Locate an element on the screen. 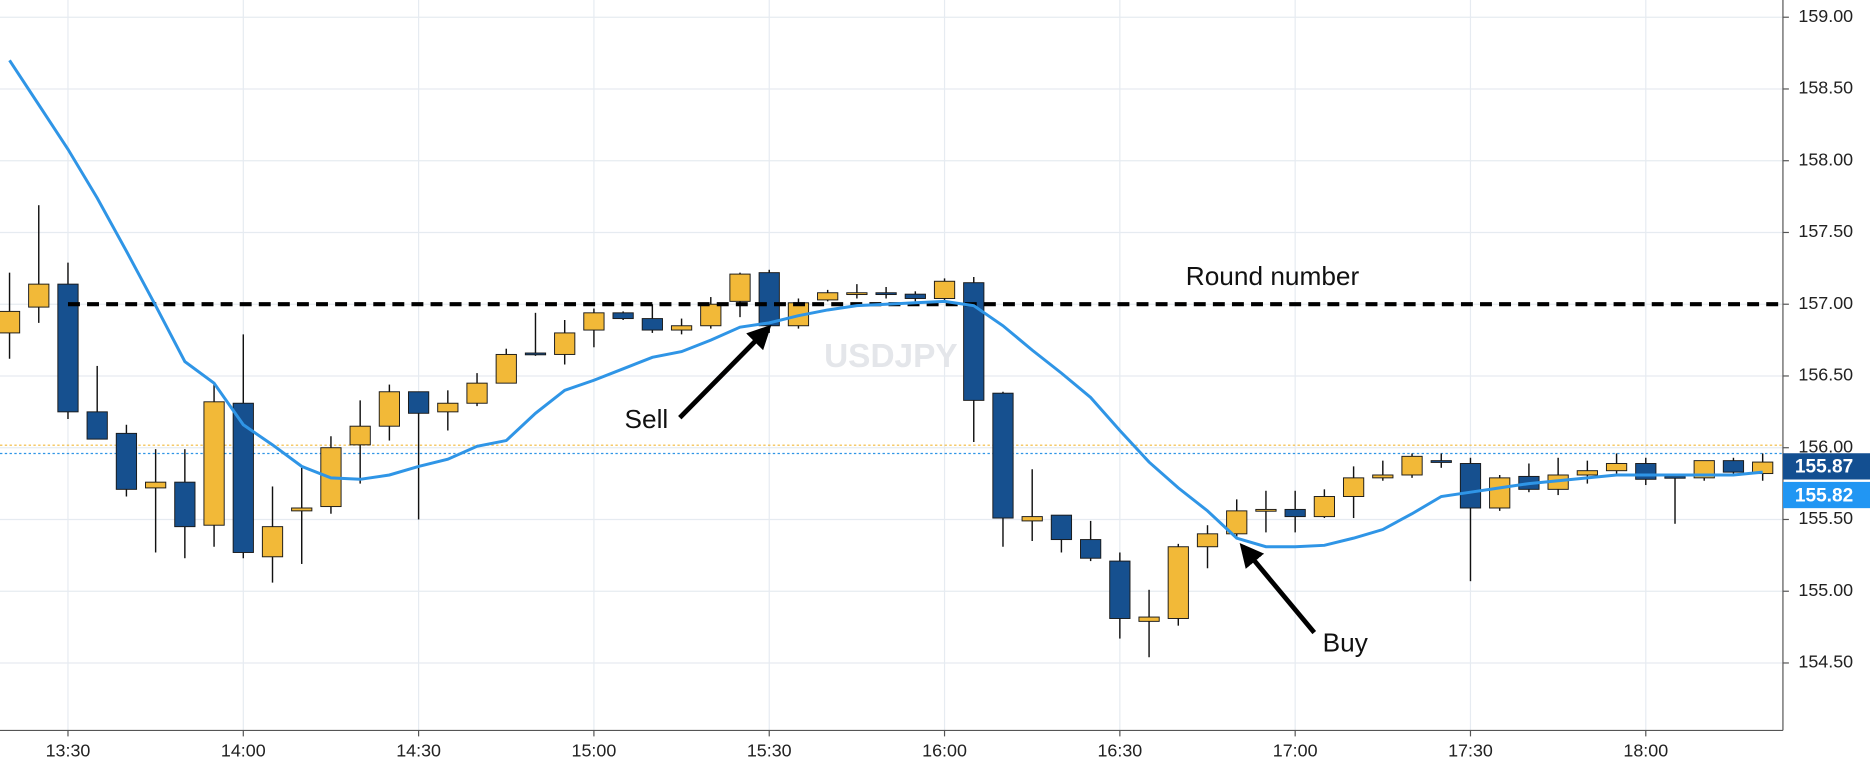 The height and width of the screenshot is (771, 1870). annotation: Round number is located at coordinates (1273, 276).